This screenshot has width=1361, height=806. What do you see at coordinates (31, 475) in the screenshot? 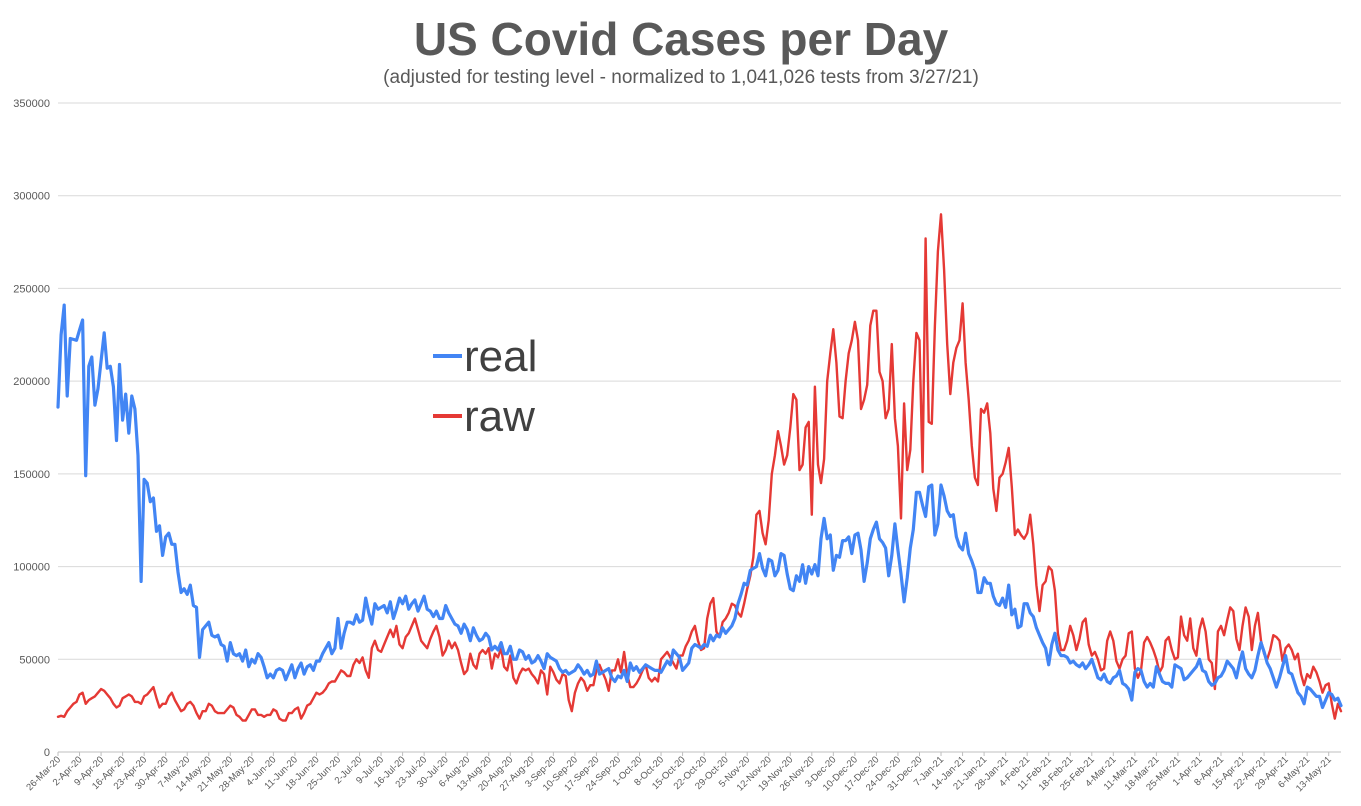
I see `y-tick-label: 150000` at bounding box center [31, 475].